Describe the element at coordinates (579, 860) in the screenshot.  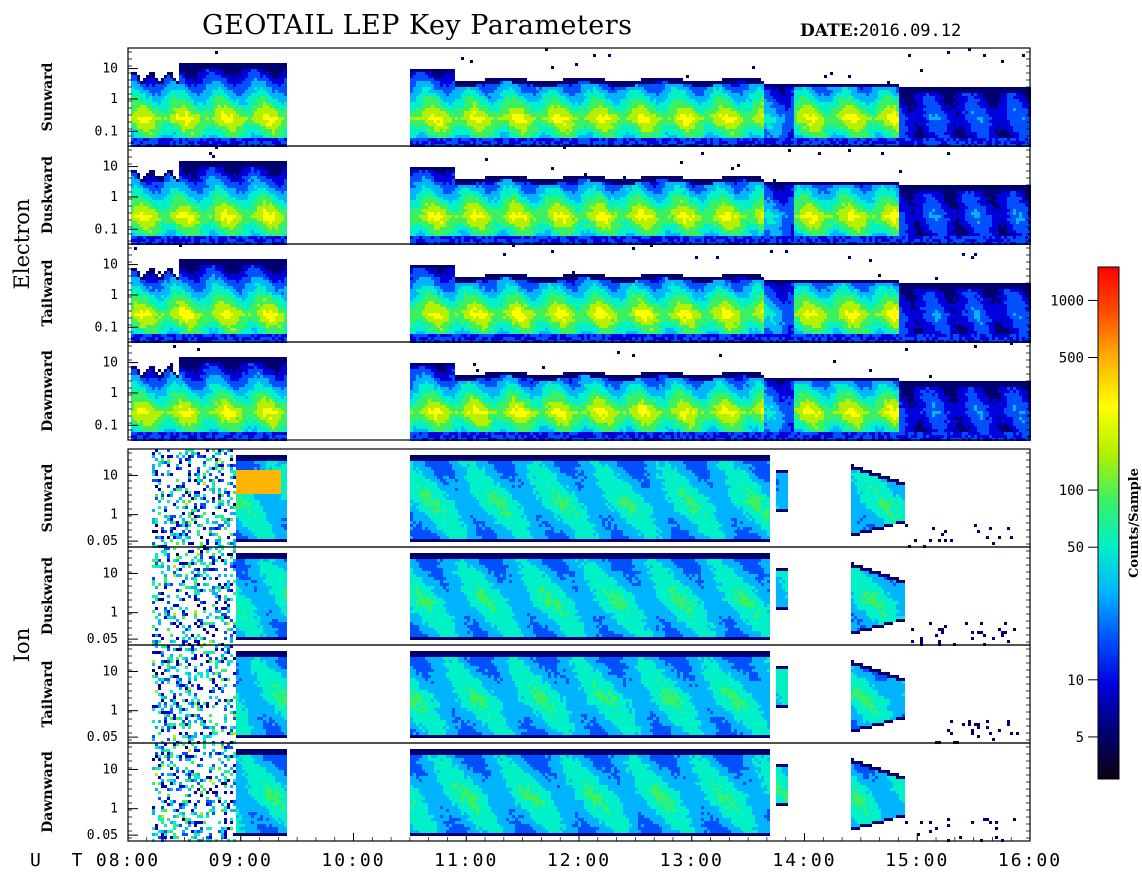
I see `x-tick-label: 12:00` at that location.